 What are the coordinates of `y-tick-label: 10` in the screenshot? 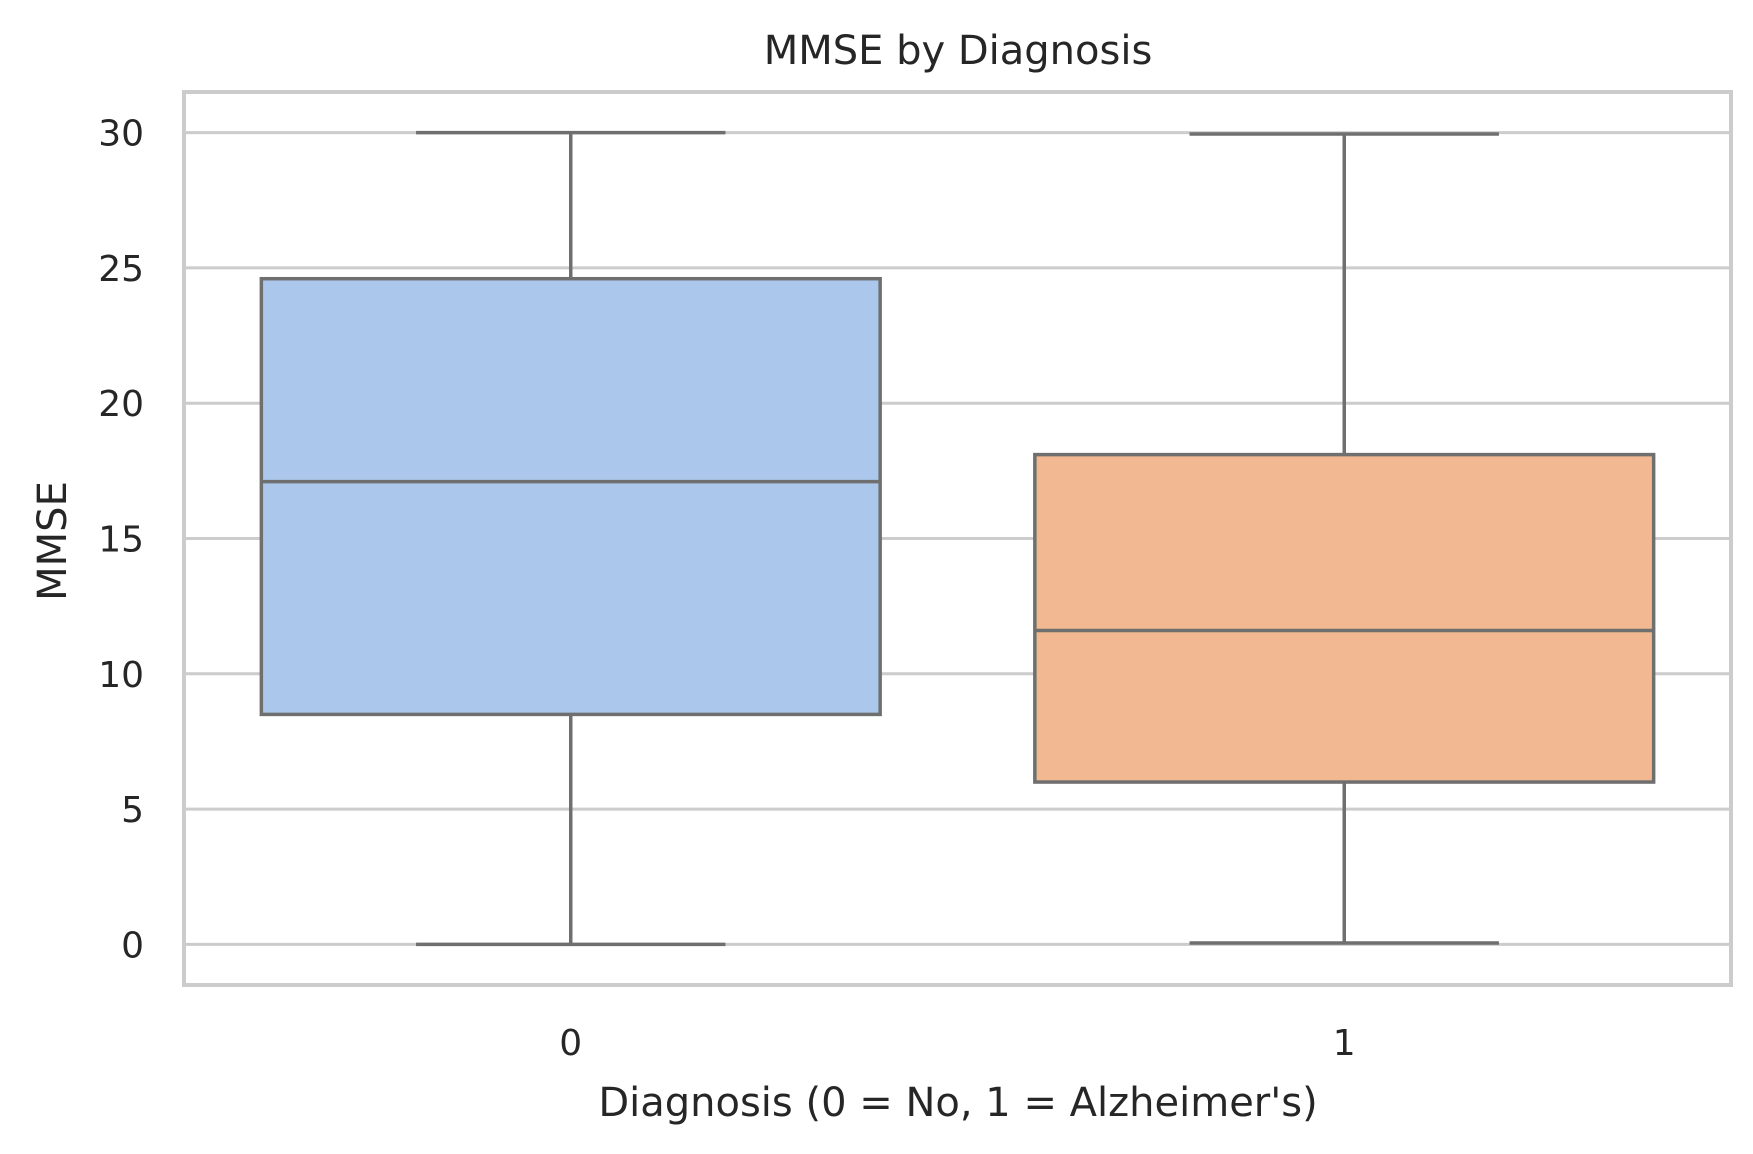 It's located at (121, 675).